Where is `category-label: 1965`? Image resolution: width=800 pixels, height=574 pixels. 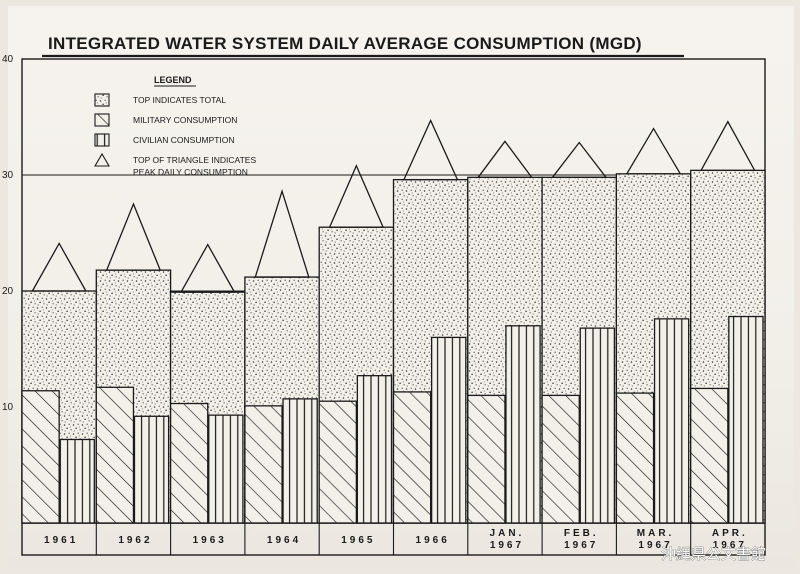 category-label: 1965 is located at coordinates (358, 540).